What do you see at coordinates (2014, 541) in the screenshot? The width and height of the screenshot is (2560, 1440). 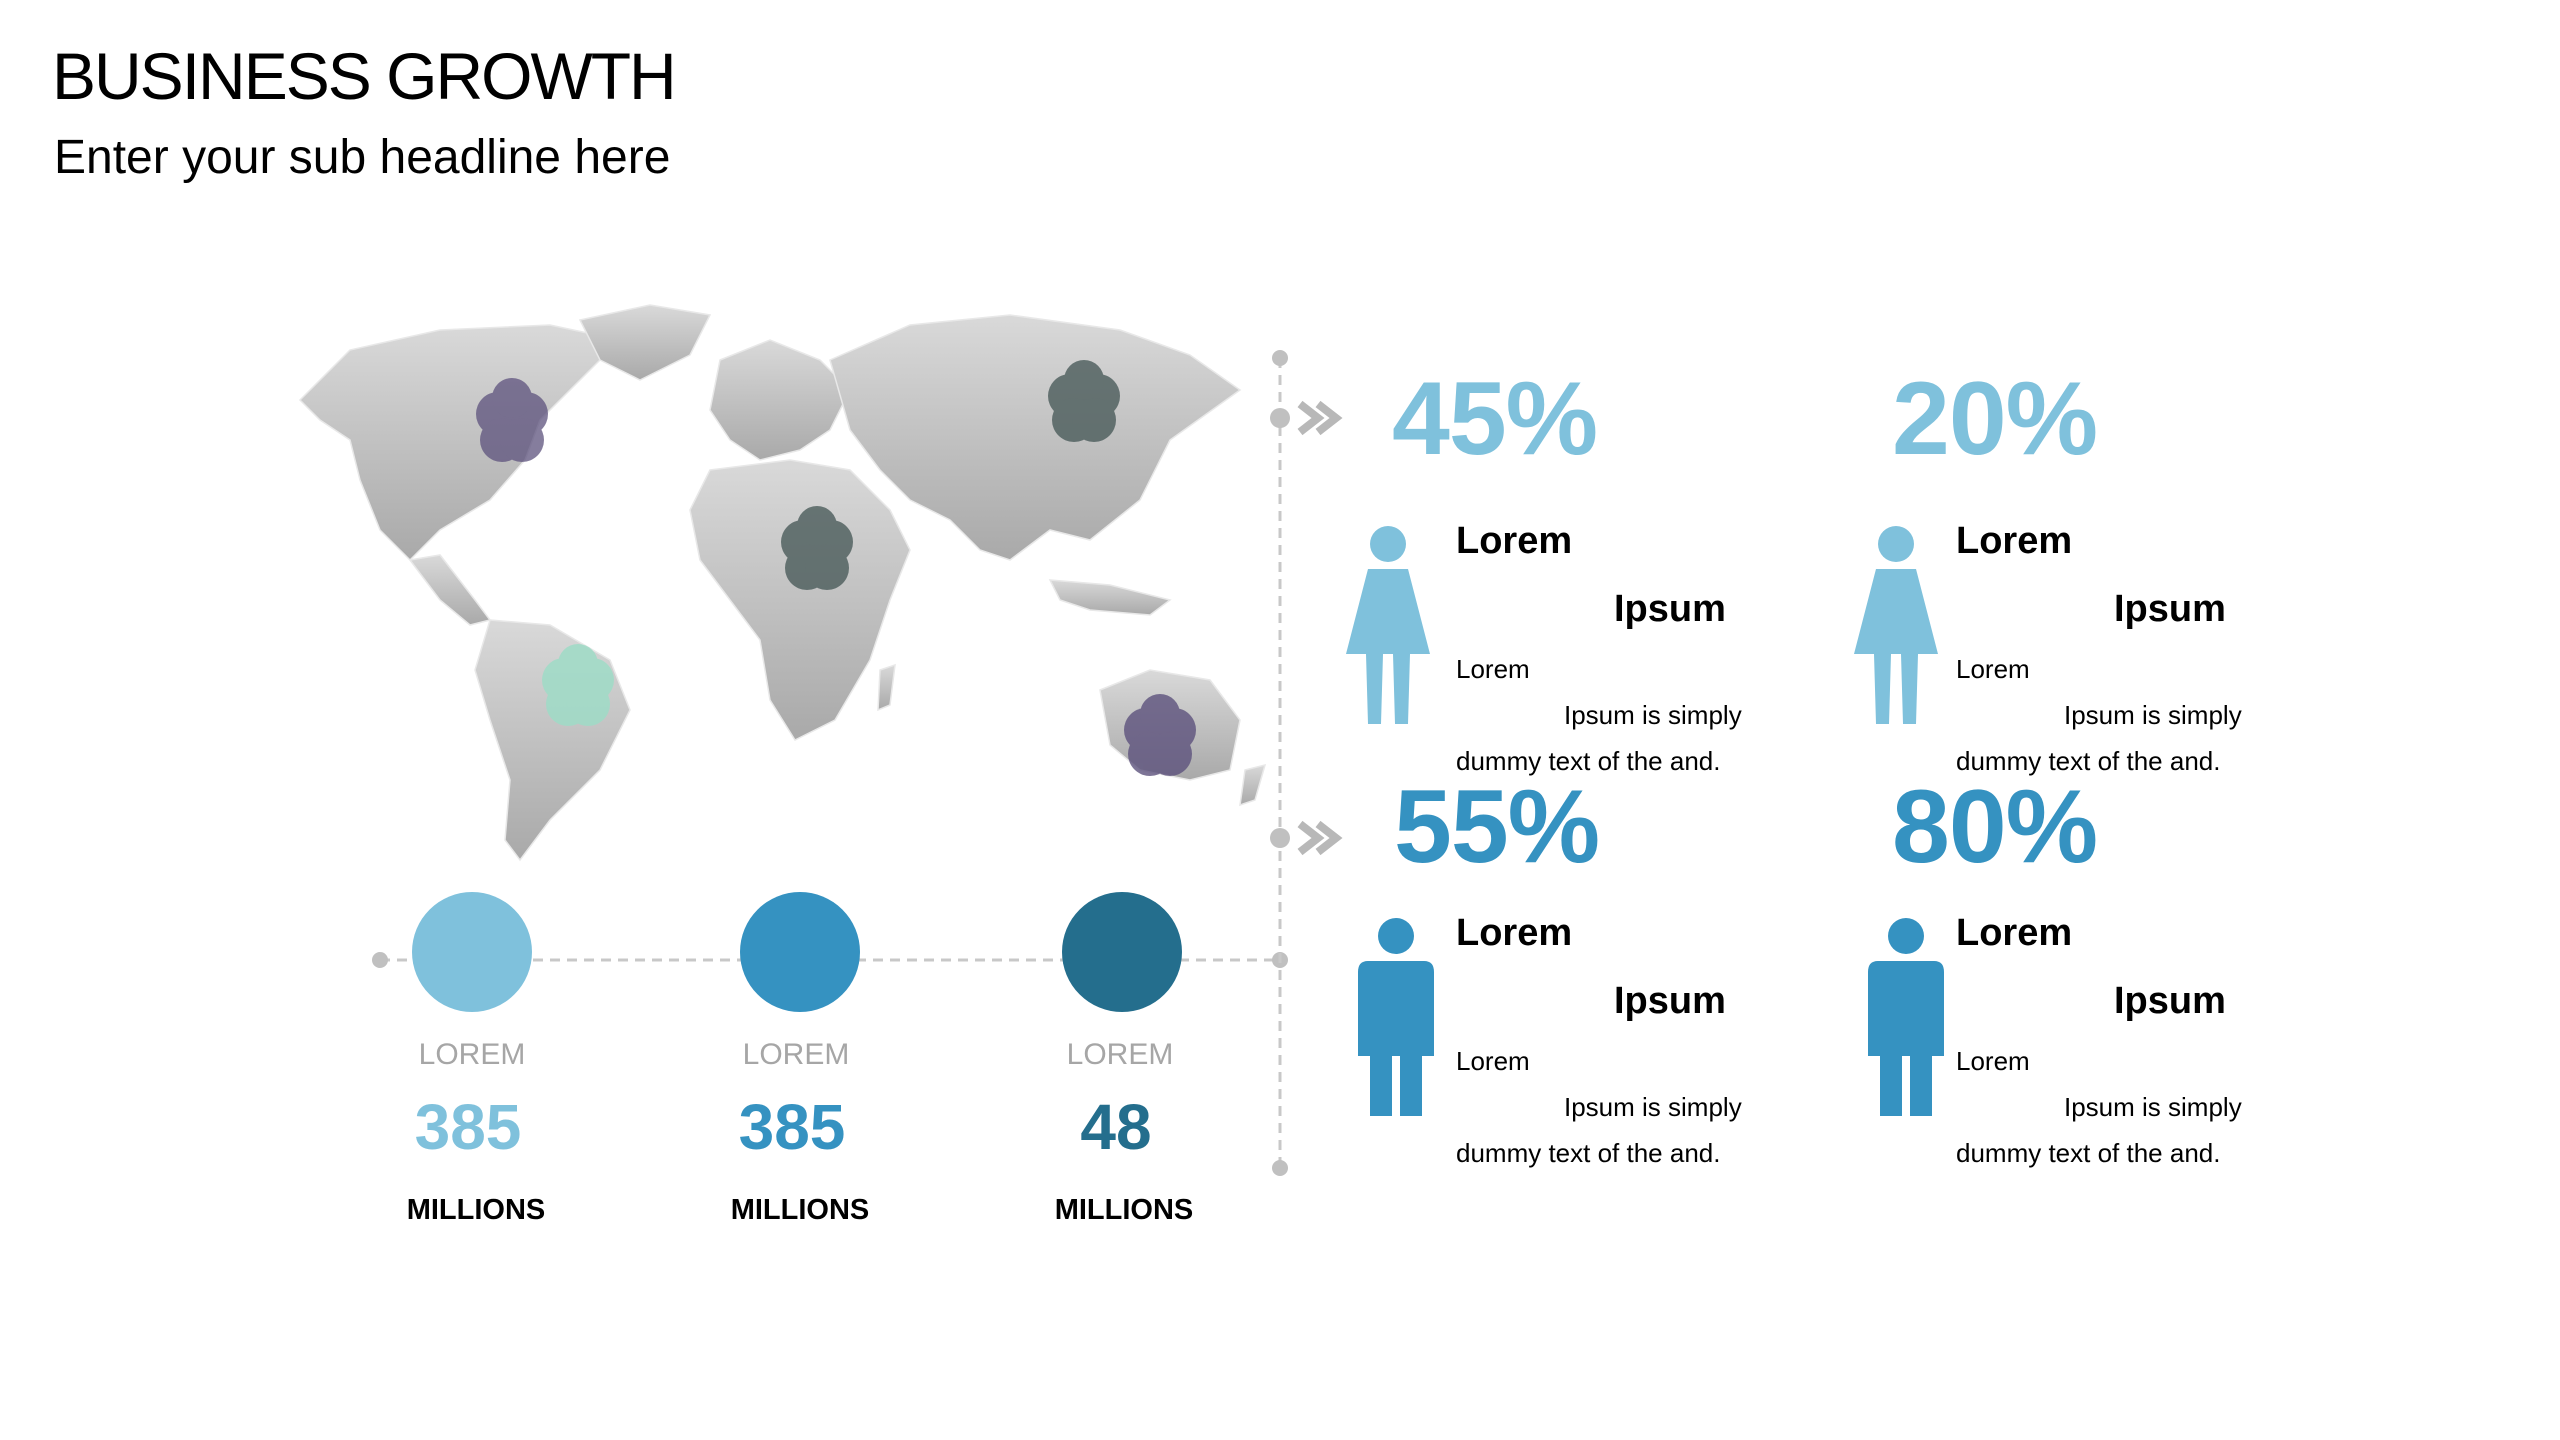 I see `card-title-2-line1: Lorem` at bounding box center [2014, 541].